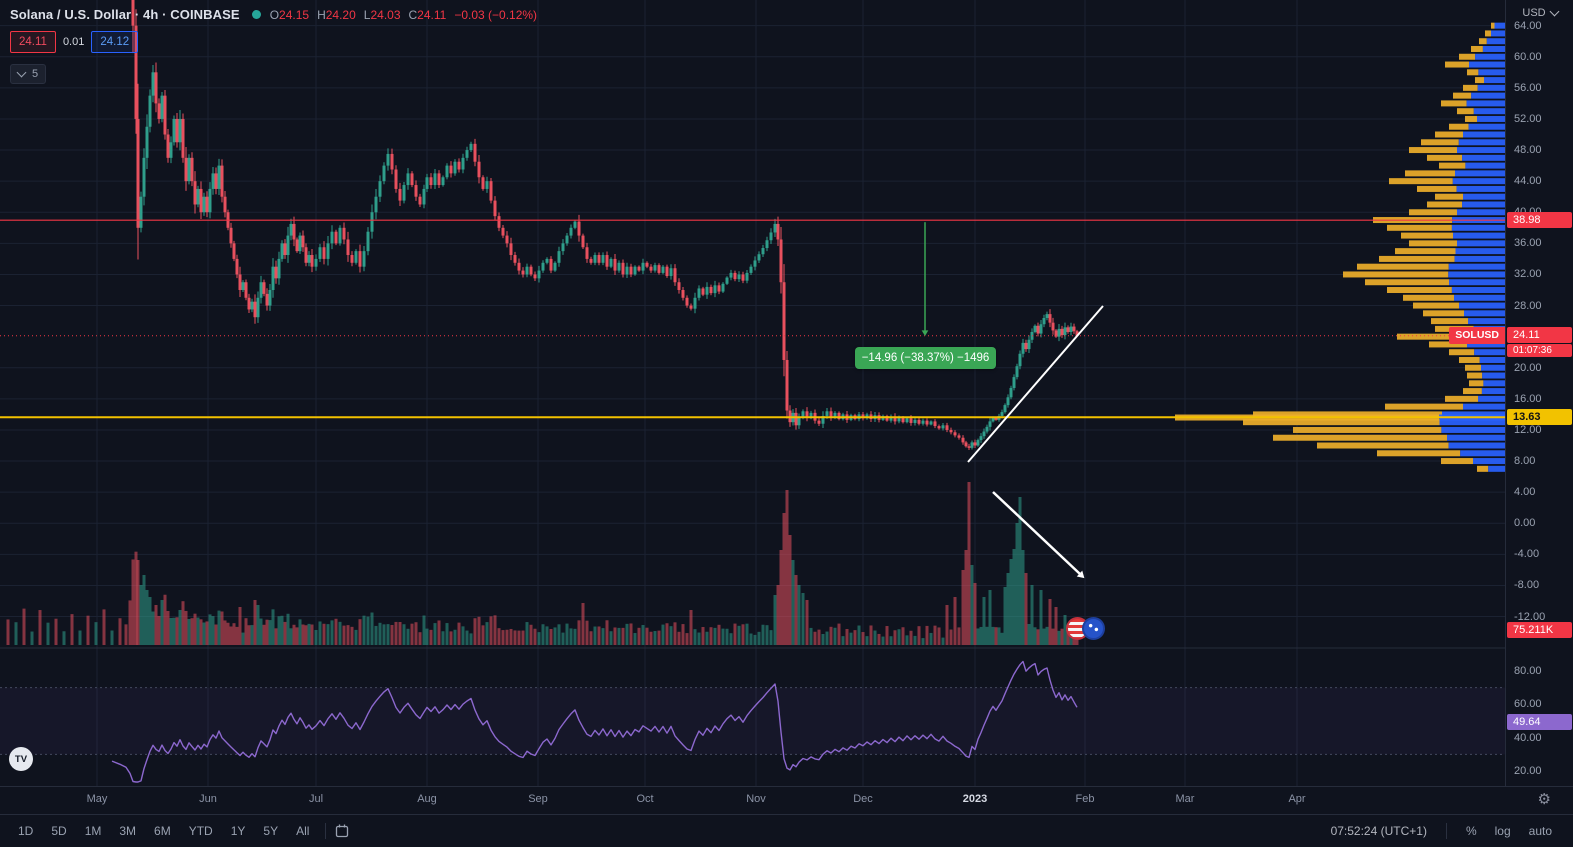  I want to click on annotations-layer, so click(1012, 400).